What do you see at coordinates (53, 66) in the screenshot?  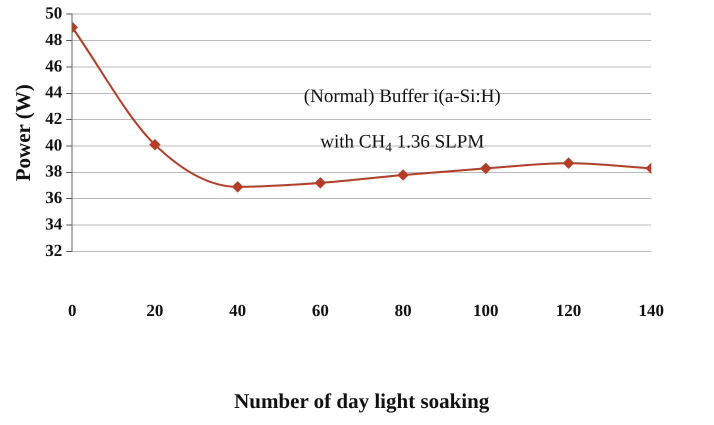 I see `y-tick-label: 46` at bounding box center [53, 66].